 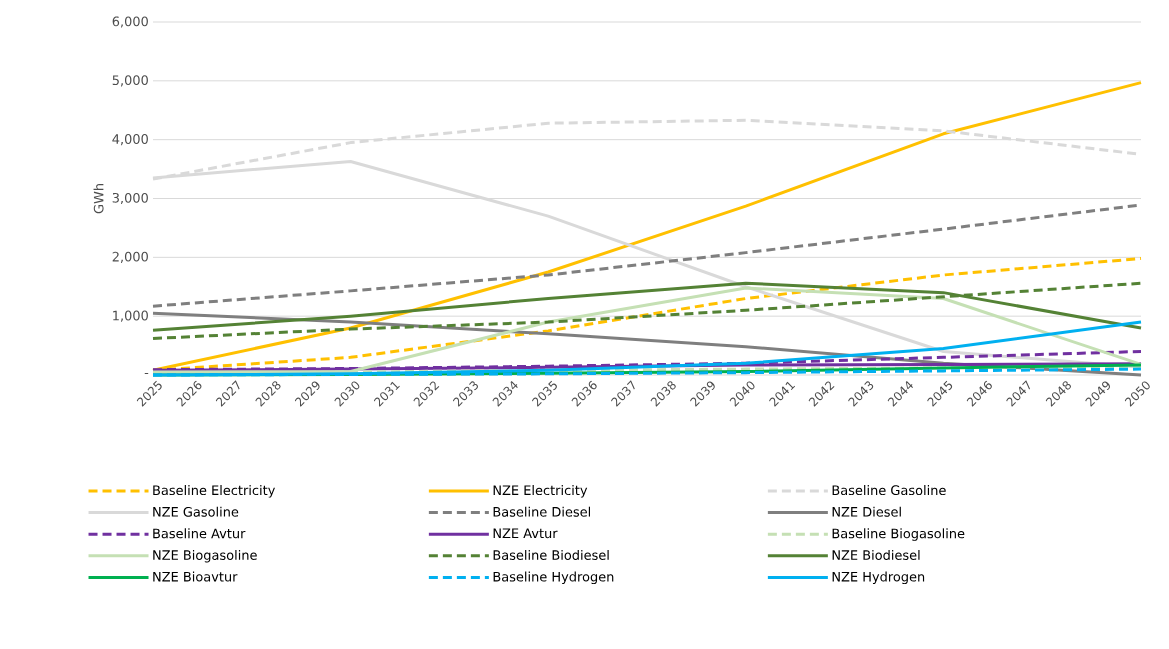 What do you see at coordinates (146, 373) in the screenshot?
I see `y-tick-label: -` at bounding box center [146, 373].